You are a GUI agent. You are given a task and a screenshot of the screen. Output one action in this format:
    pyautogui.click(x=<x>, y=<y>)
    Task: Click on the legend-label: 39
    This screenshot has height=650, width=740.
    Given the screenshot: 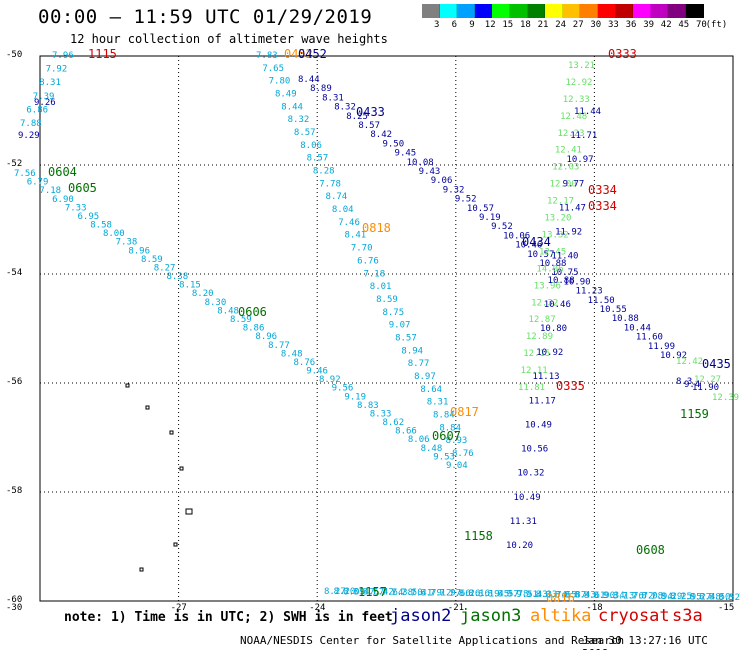 What is the action you would take?
    pyautogui.click(x=649, y=25)
    